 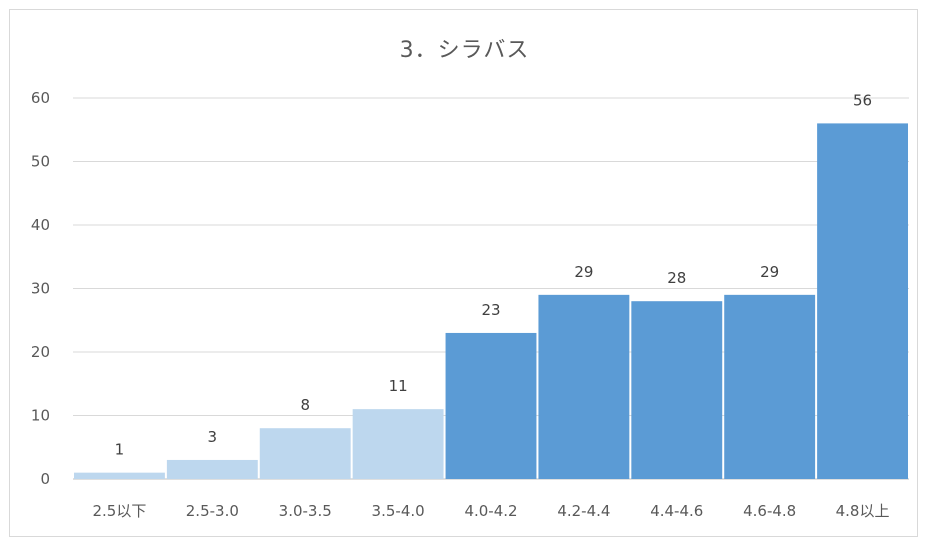 What do you see at coordinates (212, 511) in the screenshot?
I see `x-tick-label: 2.5-3.0` at bounding box center [212, 511].